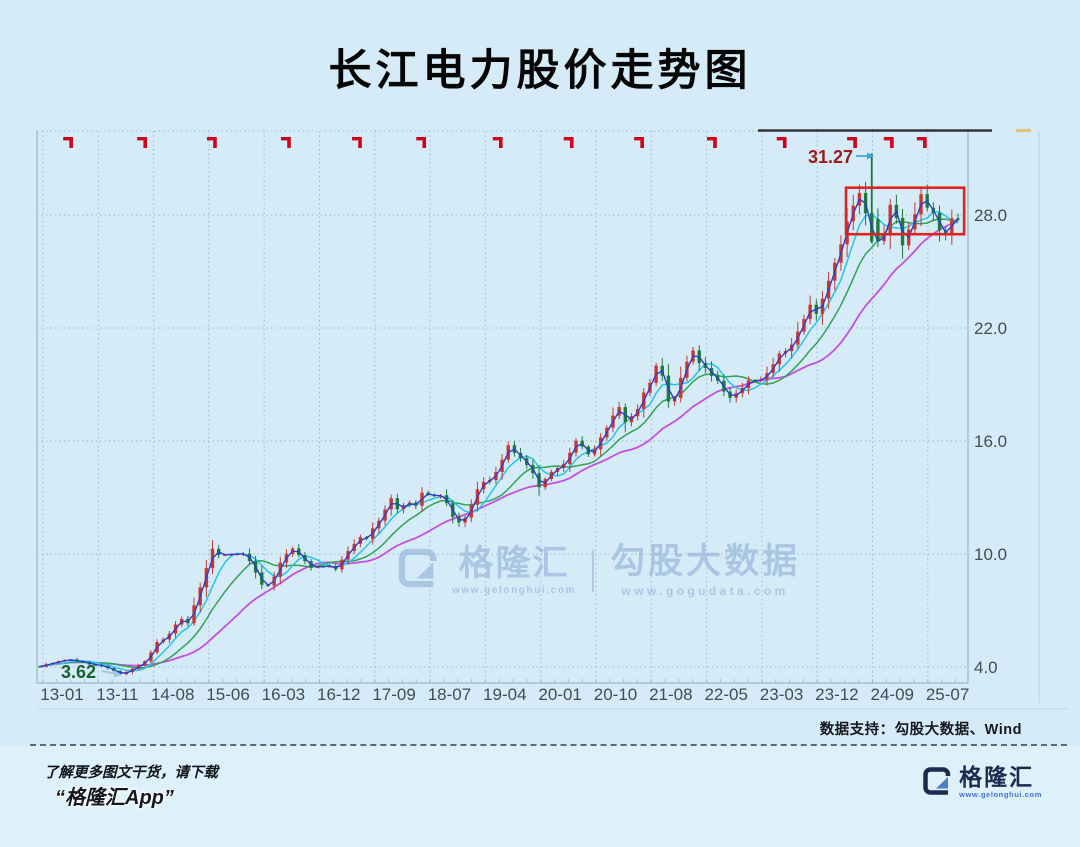 The image size is (1080, 847). I want to click on svg-text: 19-04, so click(504, 694).